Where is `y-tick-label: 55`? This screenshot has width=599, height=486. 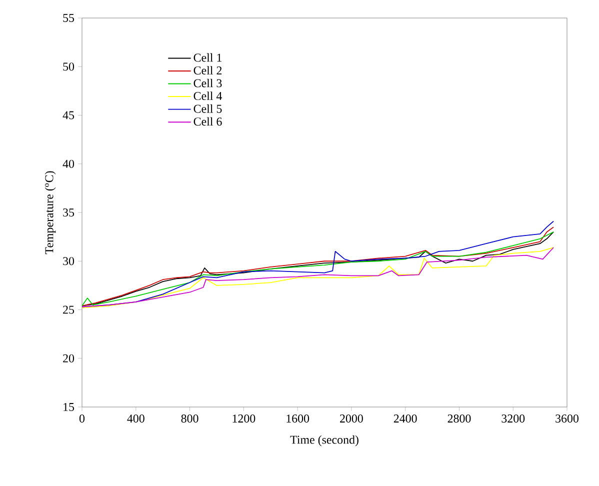 y-tick-label: 55 is located at coordinates (68, 18).